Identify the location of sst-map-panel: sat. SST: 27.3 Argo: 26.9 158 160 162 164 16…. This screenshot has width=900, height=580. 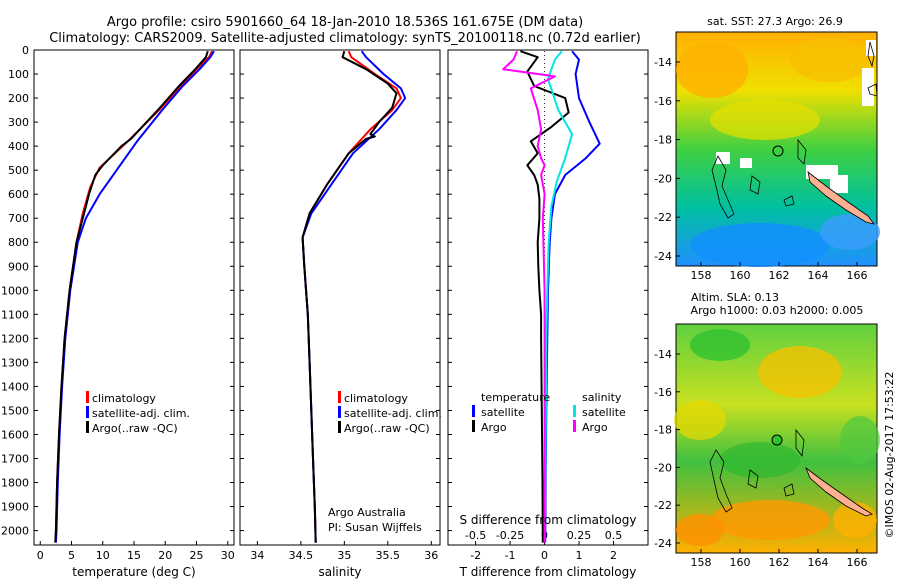
(767, 148).